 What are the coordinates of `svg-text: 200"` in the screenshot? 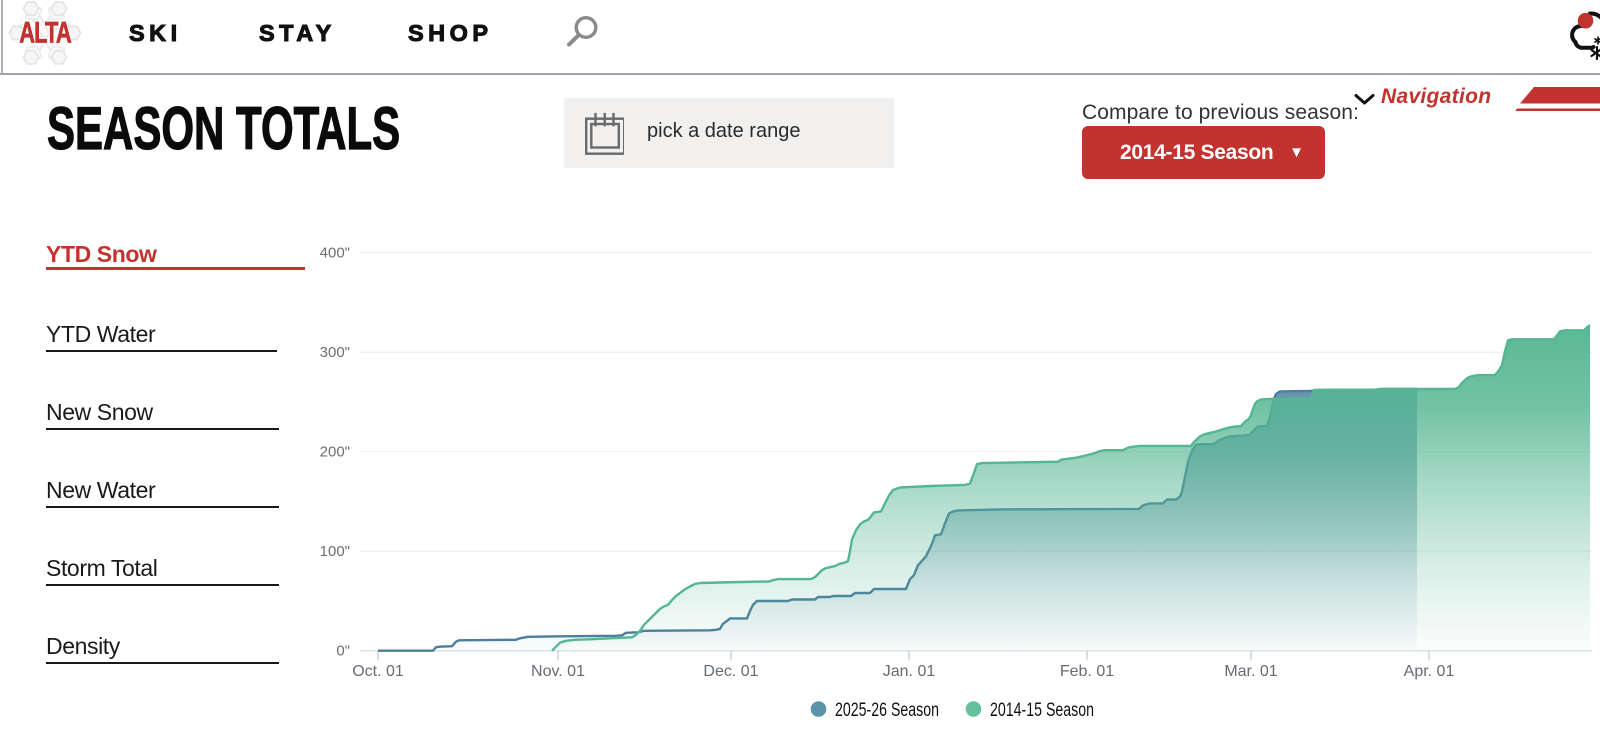 It's located at (335, 452).